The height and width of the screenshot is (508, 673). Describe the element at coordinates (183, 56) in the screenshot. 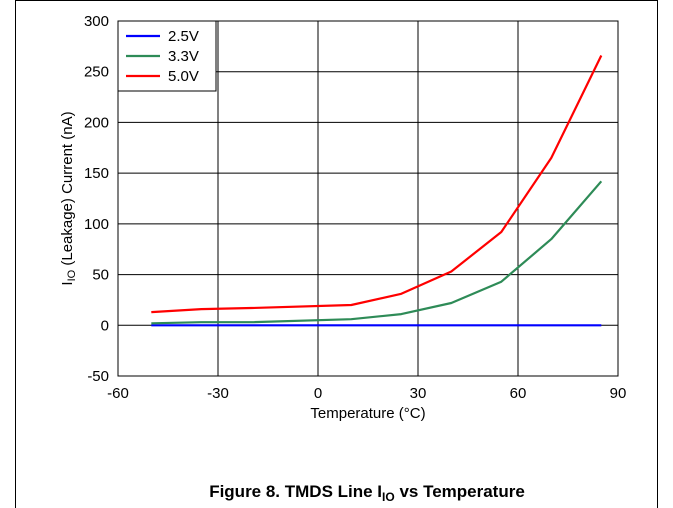

I see `legend-label-3.3V: 3.3V` at that location.